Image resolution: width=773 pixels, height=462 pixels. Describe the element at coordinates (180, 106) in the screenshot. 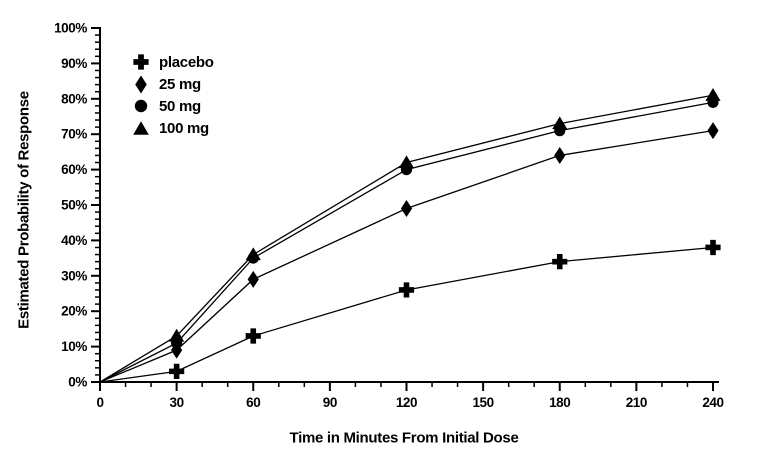

I see `legend-label-50mg: 50 mg` at that location.